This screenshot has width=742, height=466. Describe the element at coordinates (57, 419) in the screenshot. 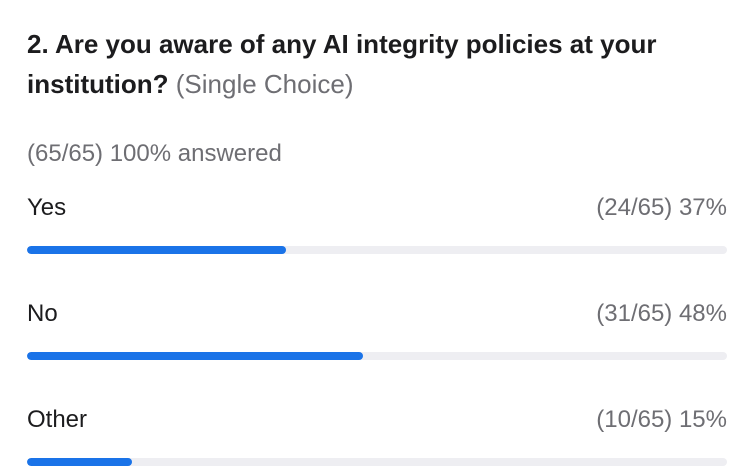

I see `option-label: Other` at that location.